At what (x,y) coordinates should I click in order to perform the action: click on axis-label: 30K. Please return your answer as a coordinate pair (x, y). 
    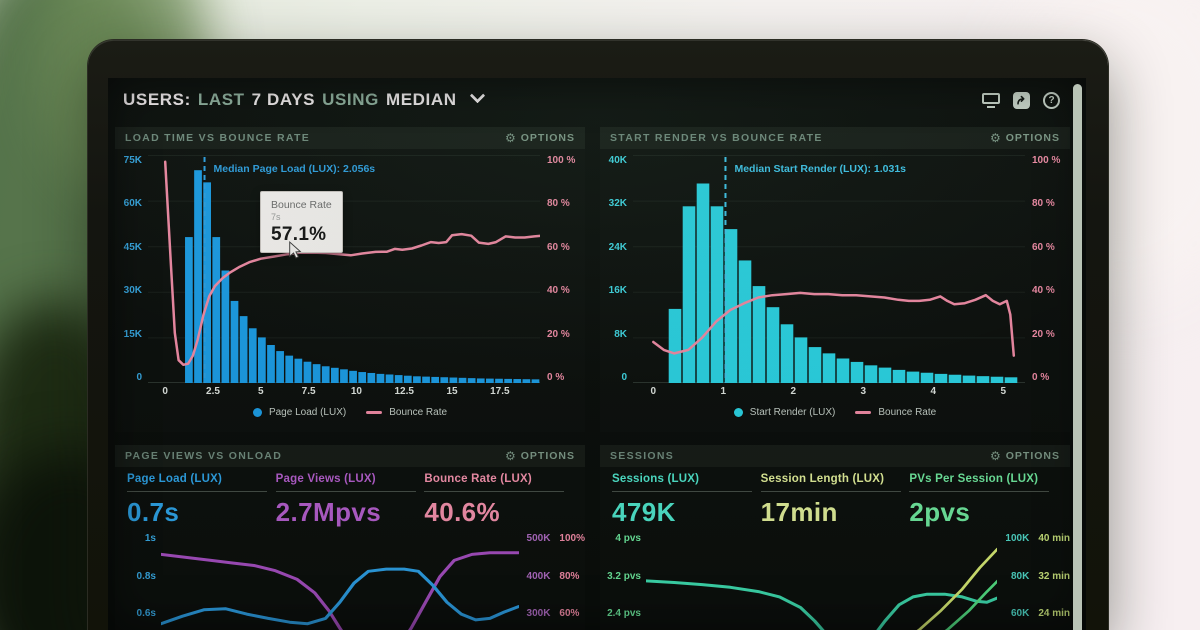
    Looking at the image, I should click on (132, 291).